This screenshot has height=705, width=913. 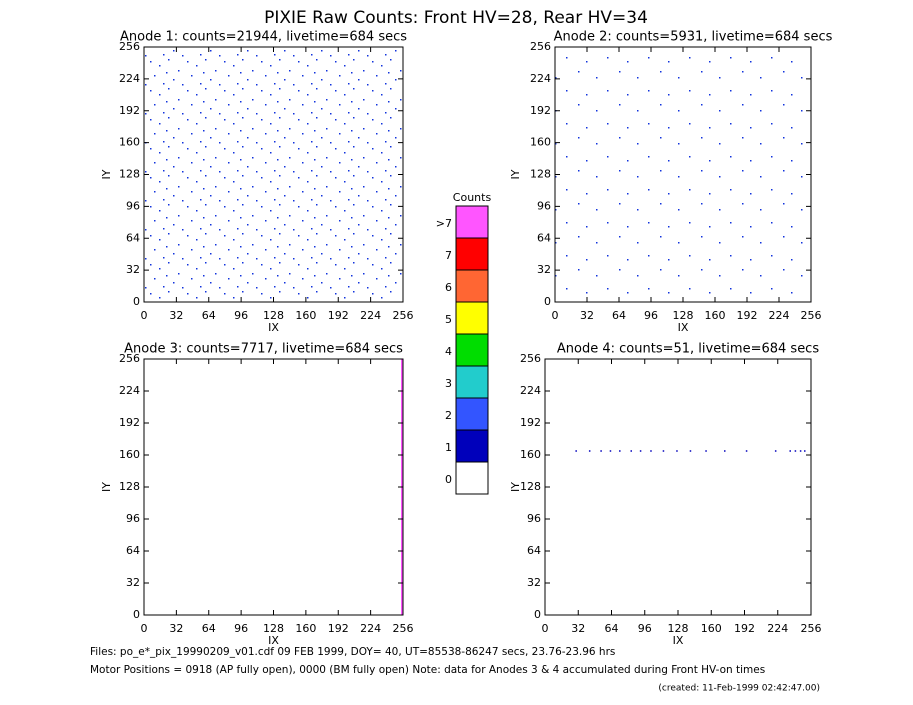 What do you see at coordinates (273, 487) in the screenshot?
I see `plot-frame` at bounding box center [273, 487].